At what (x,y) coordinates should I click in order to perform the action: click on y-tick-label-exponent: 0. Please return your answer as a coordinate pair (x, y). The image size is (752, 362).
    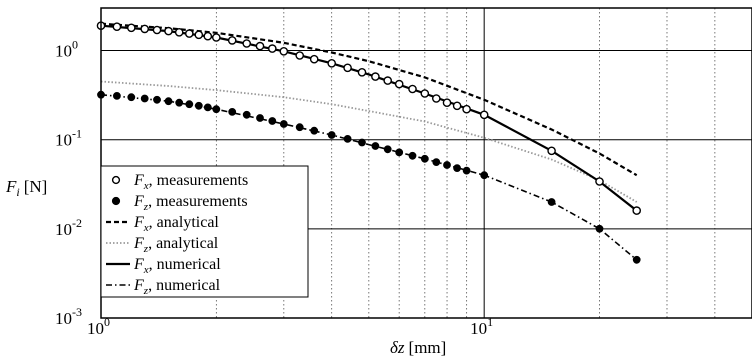
    Looking at the image, I should click on (75, 45).